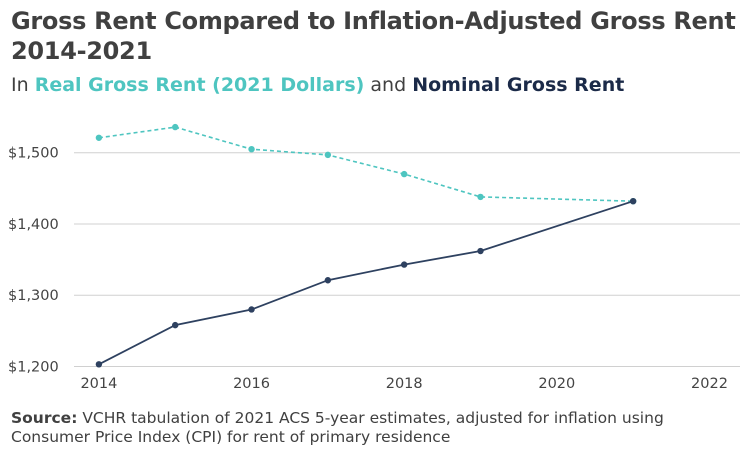 This screenshot has width=750, height=463. Describe the element at coordinates (33, 296) in the screenshot. I see `y-tick-label: $1,300` at that location.